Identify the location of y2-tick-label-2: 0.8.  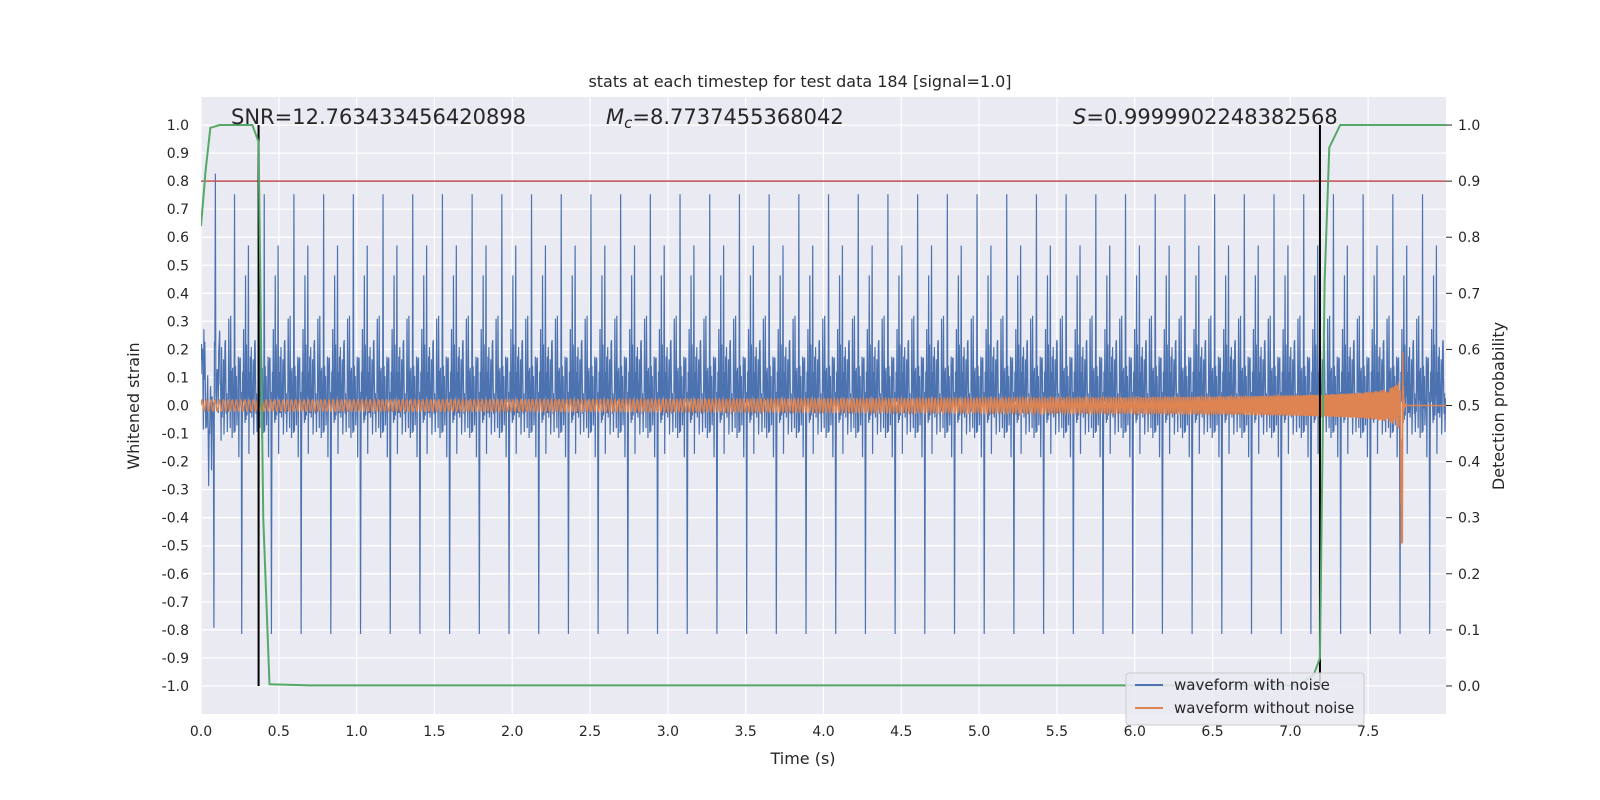
(1469, 238).